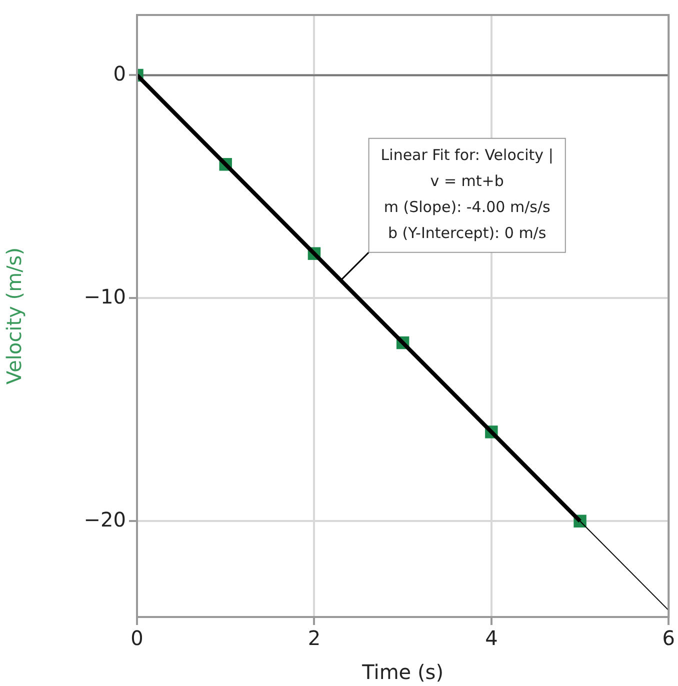 The width and height of the screenshot is (678, 686). I want to click on y-tick-label: 0, so click(119, 73).